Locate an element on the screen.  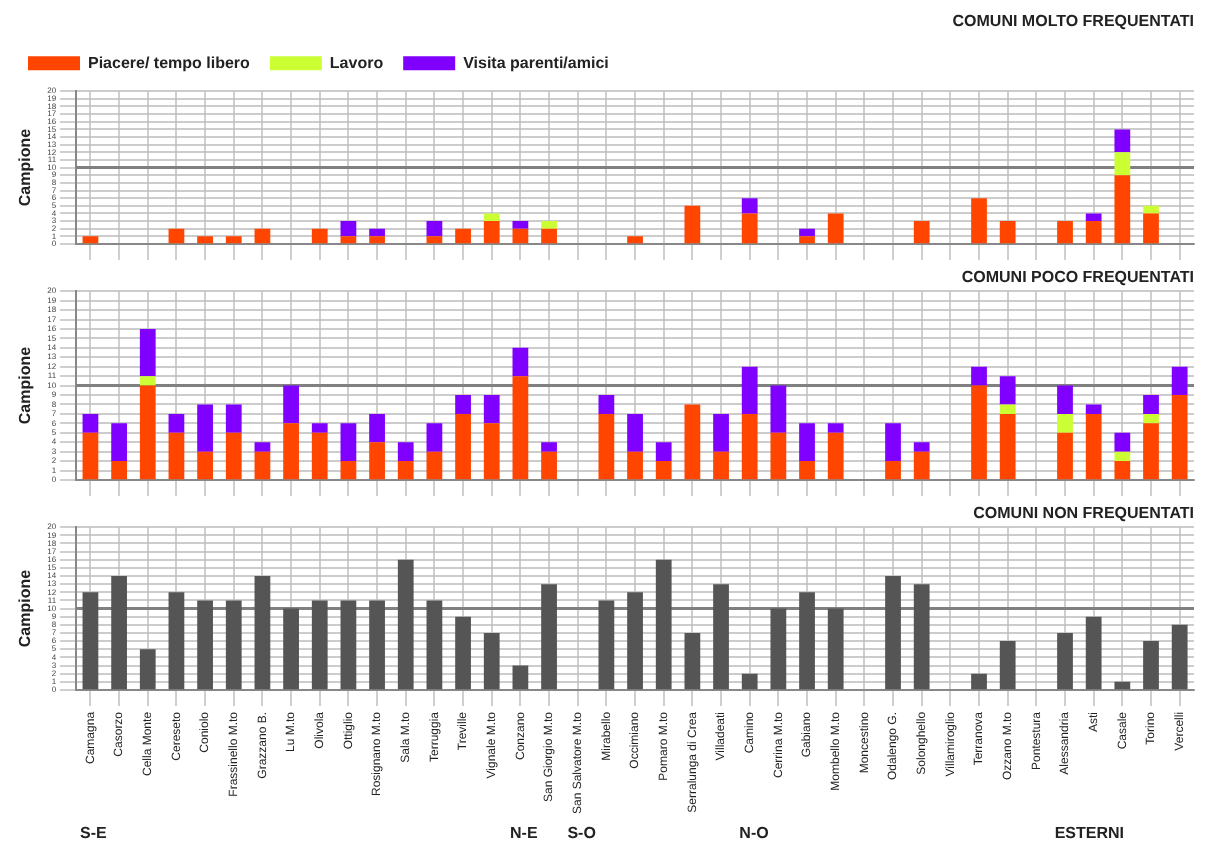
chart-title: COMUNI NON FREQUENTATI is located at coordinates (1083, 513).